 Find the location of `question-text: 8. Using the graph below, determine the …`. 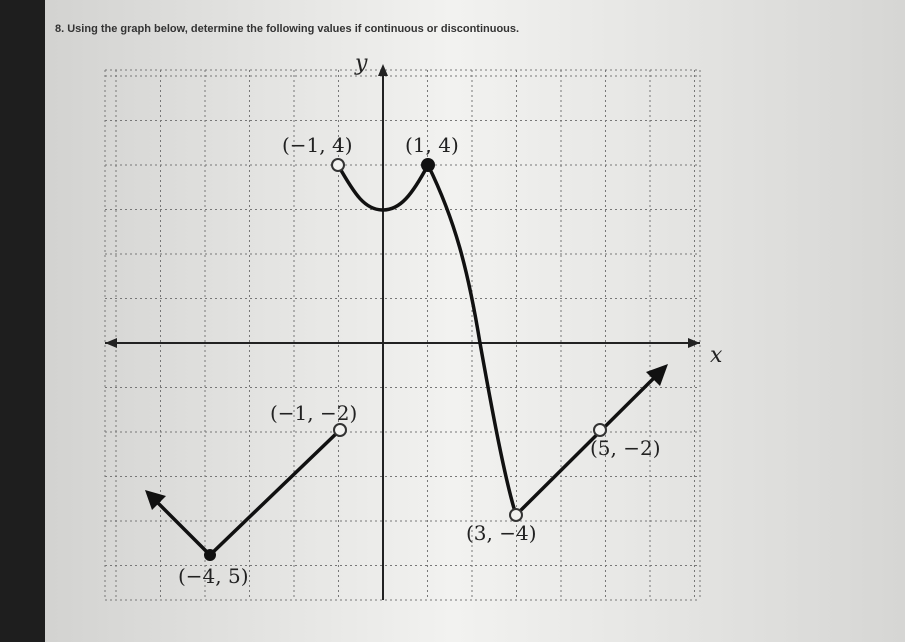

question-text: 8. Using the graph below, determine the … is located at coordinates (287, 29).